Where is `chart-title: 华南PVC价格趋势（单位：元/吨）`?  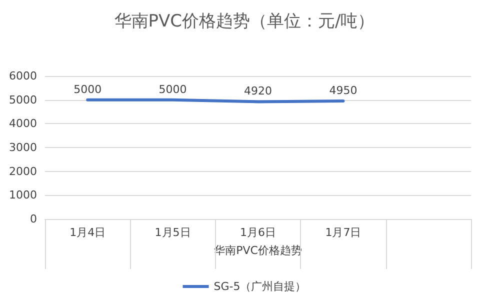
chart-title: 华南PVC价格趋势（单位：元/吨） is located at coordinates (244, 22).